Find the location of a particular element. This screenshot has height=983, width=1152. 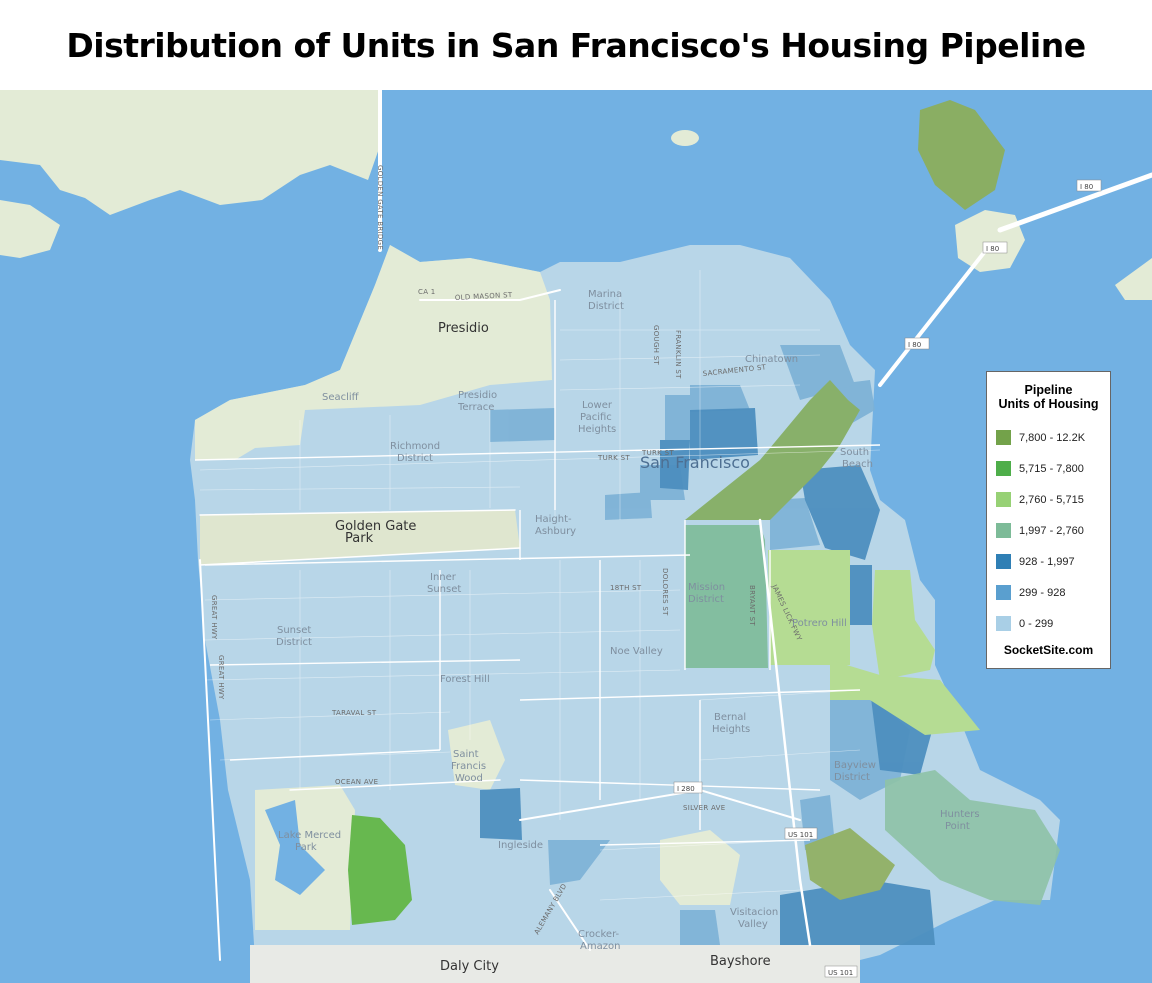

label-mission-2: District is located at coordinates (706, 599).